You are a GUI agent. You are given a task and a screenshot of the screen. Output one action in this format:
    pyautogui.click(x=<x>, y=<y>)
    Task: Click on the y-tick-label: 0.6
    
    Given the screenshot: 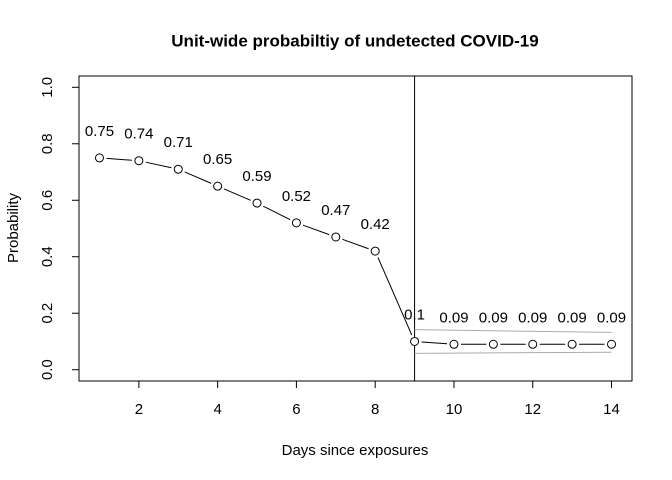 What is the action you would take?
    pyautogui.click(x=47, y=200)
    